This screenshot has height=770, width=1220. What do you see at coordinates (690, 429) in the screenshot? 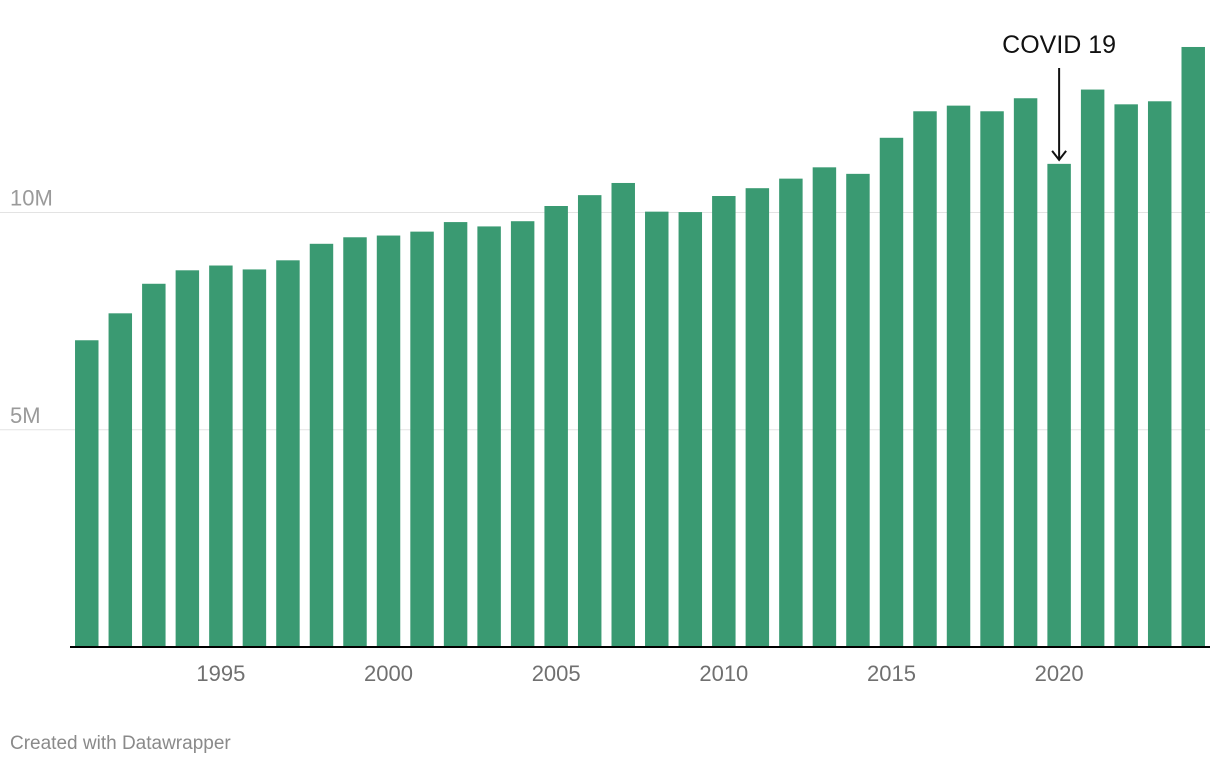
I see `bar-2009` at bounding box center [690, 429].